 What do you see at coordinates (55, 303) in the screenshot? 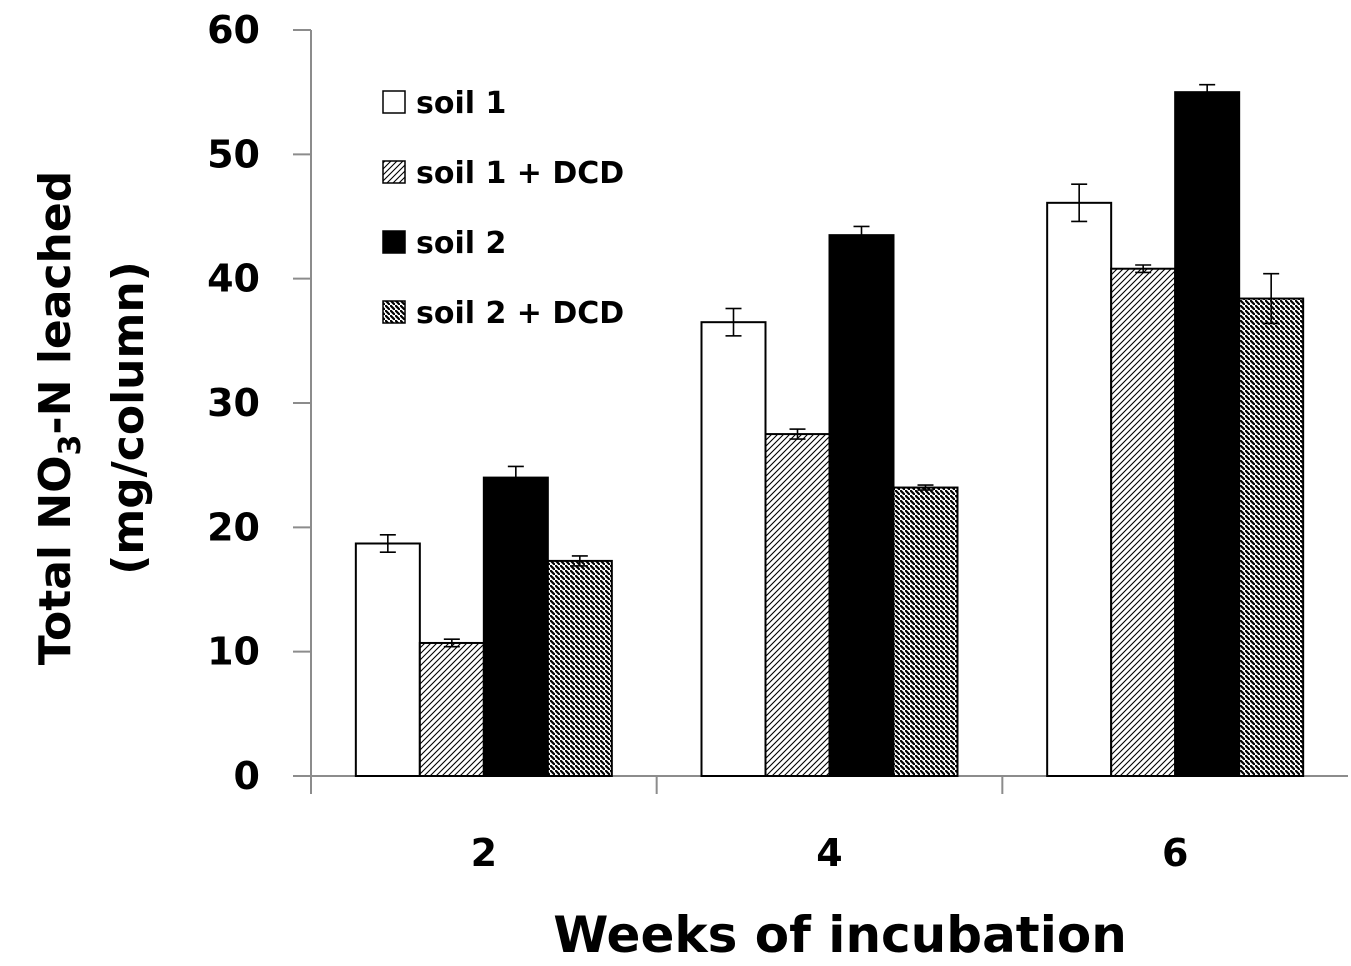
I see `y-axis-title-suffix: -N leached` at bounding box center [55, 303].